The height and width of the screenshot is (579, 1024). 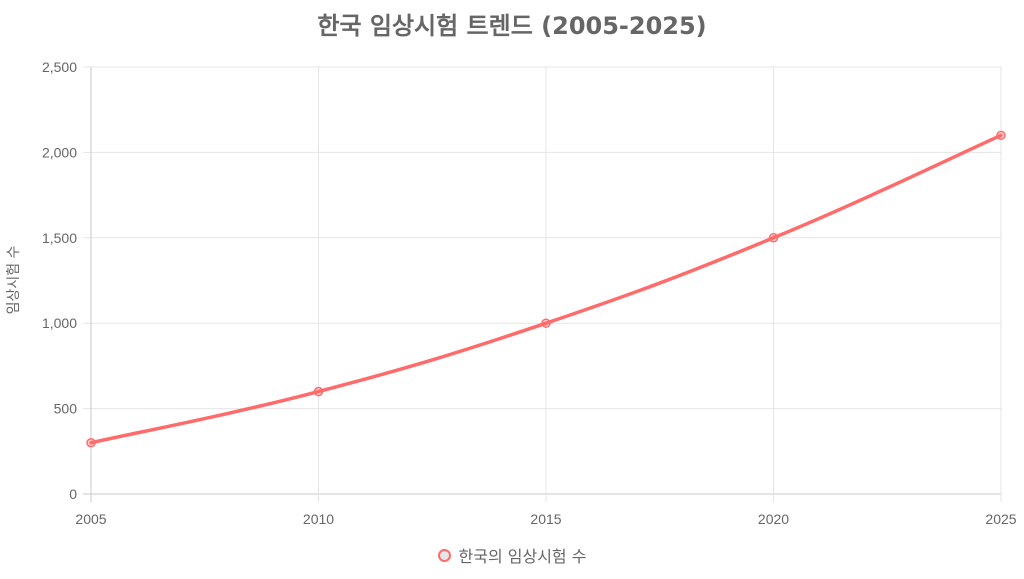 I want to click on x-tick-label: 2015, so click(x=545, y=519).